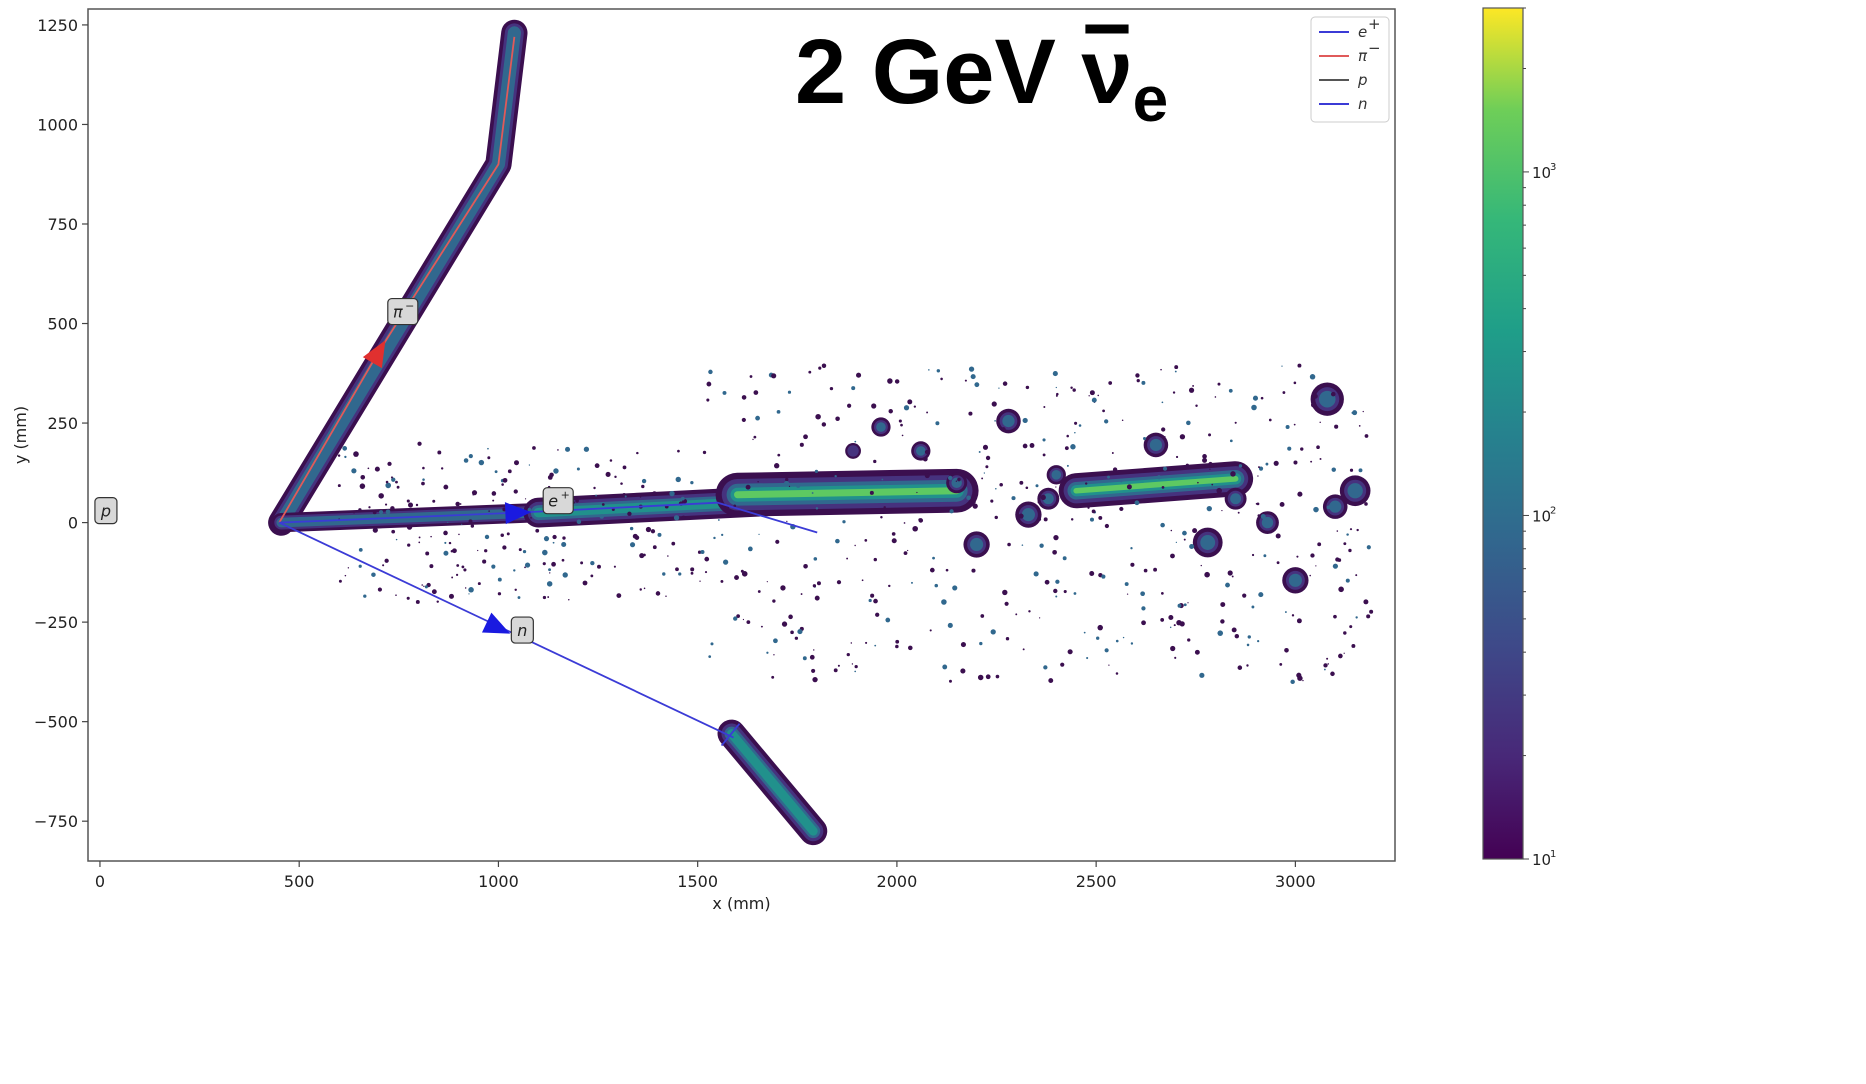 This screenshot has height=1084, width=1866. What do you see at coordinates (409, 306) in the screenshot?
I see `particle-tag-sup: −` at bounding box center [409, 306].